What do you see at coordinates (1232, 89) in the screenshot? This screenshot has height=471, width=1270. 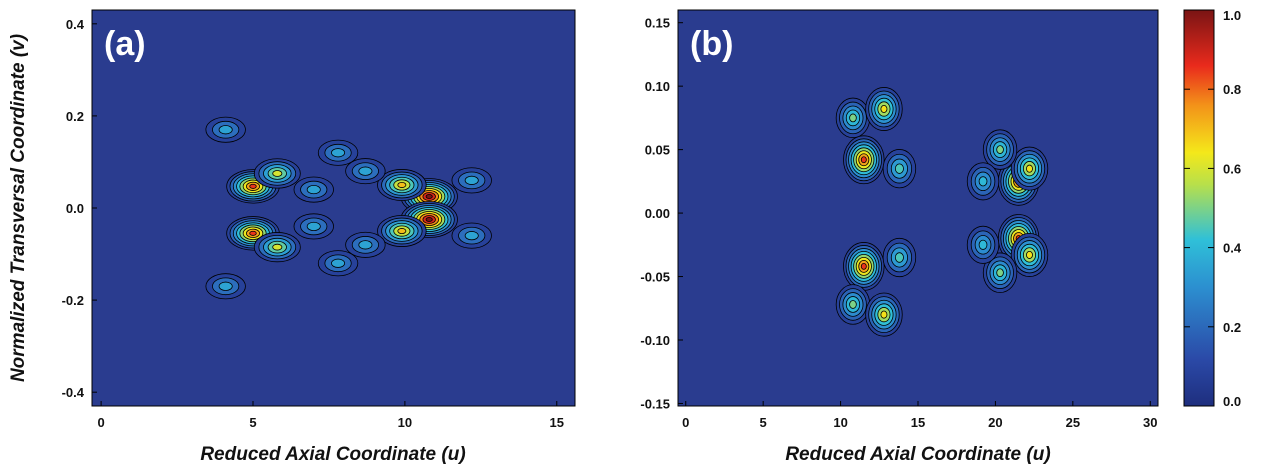 I see `colorbar-tick-label: 0.8` at bounding box center [1232, 89].